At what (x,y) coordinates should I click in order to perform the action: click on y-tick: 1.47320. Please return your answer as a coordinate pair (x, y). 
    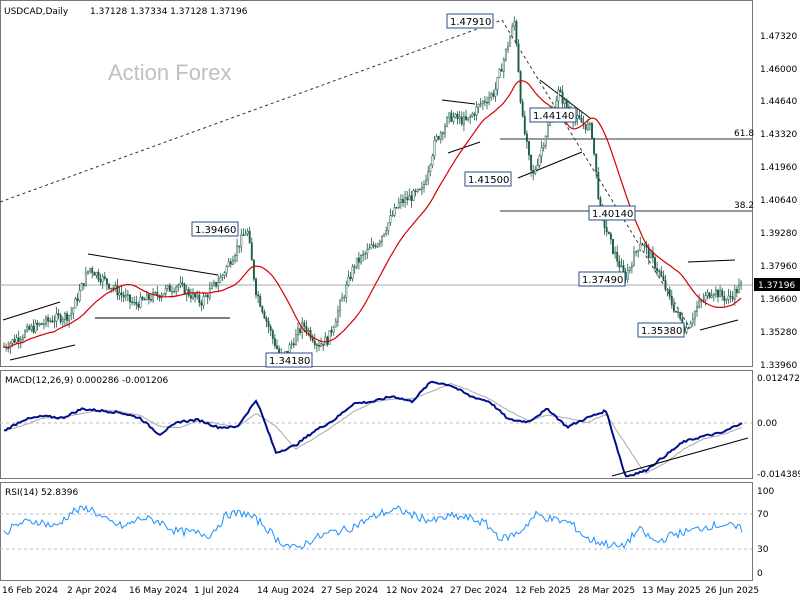
    Looking at the image, I should click on (778, 37).